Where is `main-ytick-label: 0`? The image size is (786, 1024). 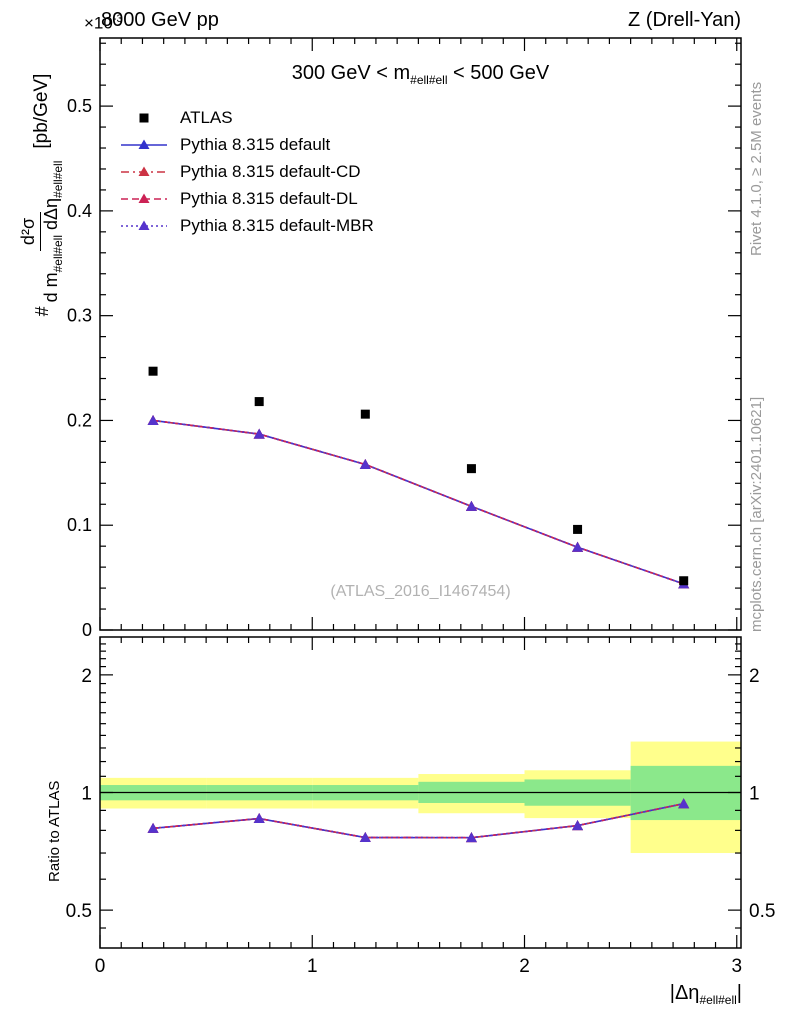
main-ytick-label: 0 is located at coordinates (87, 630).